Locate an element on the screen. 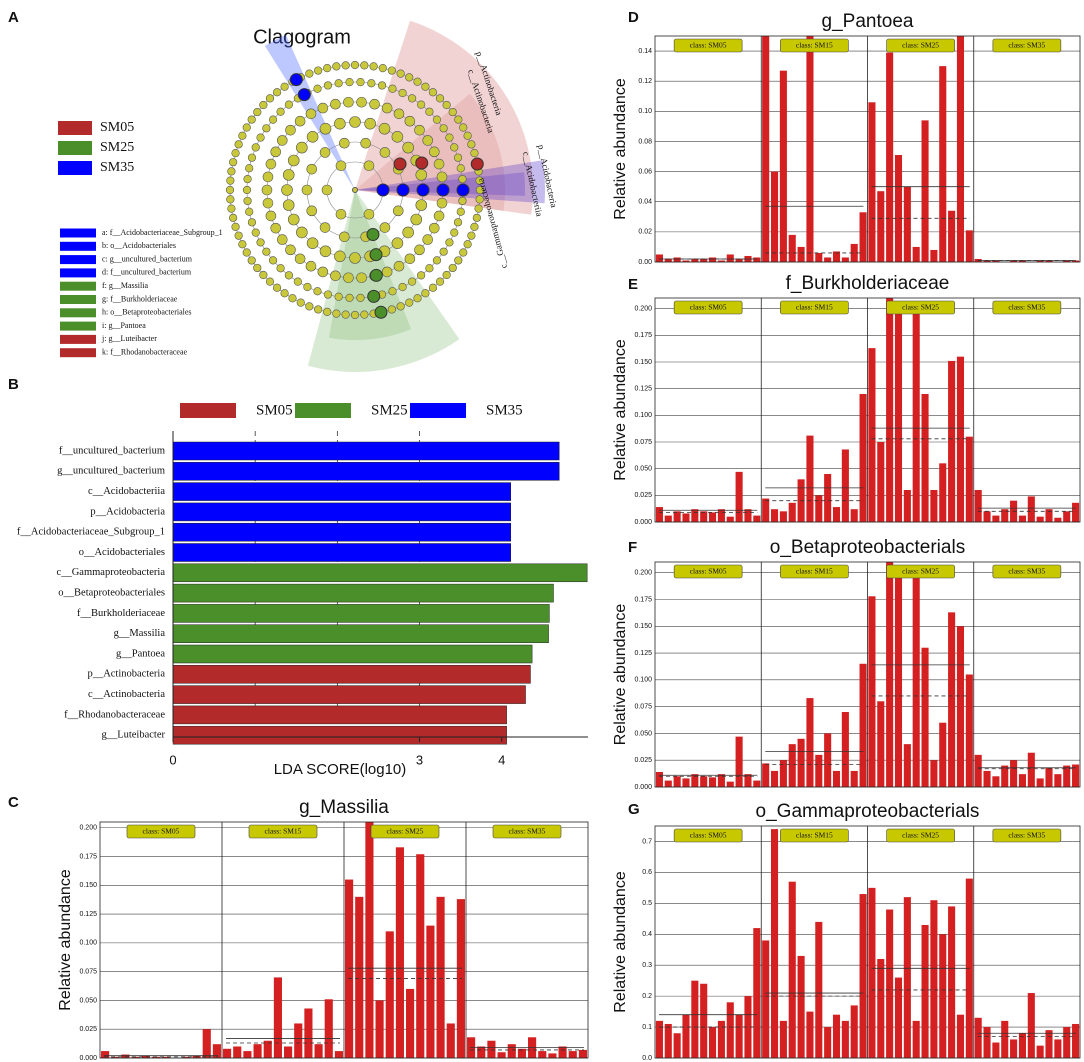  y-tick-label: 0.075 is located at coordinates (643, 442).